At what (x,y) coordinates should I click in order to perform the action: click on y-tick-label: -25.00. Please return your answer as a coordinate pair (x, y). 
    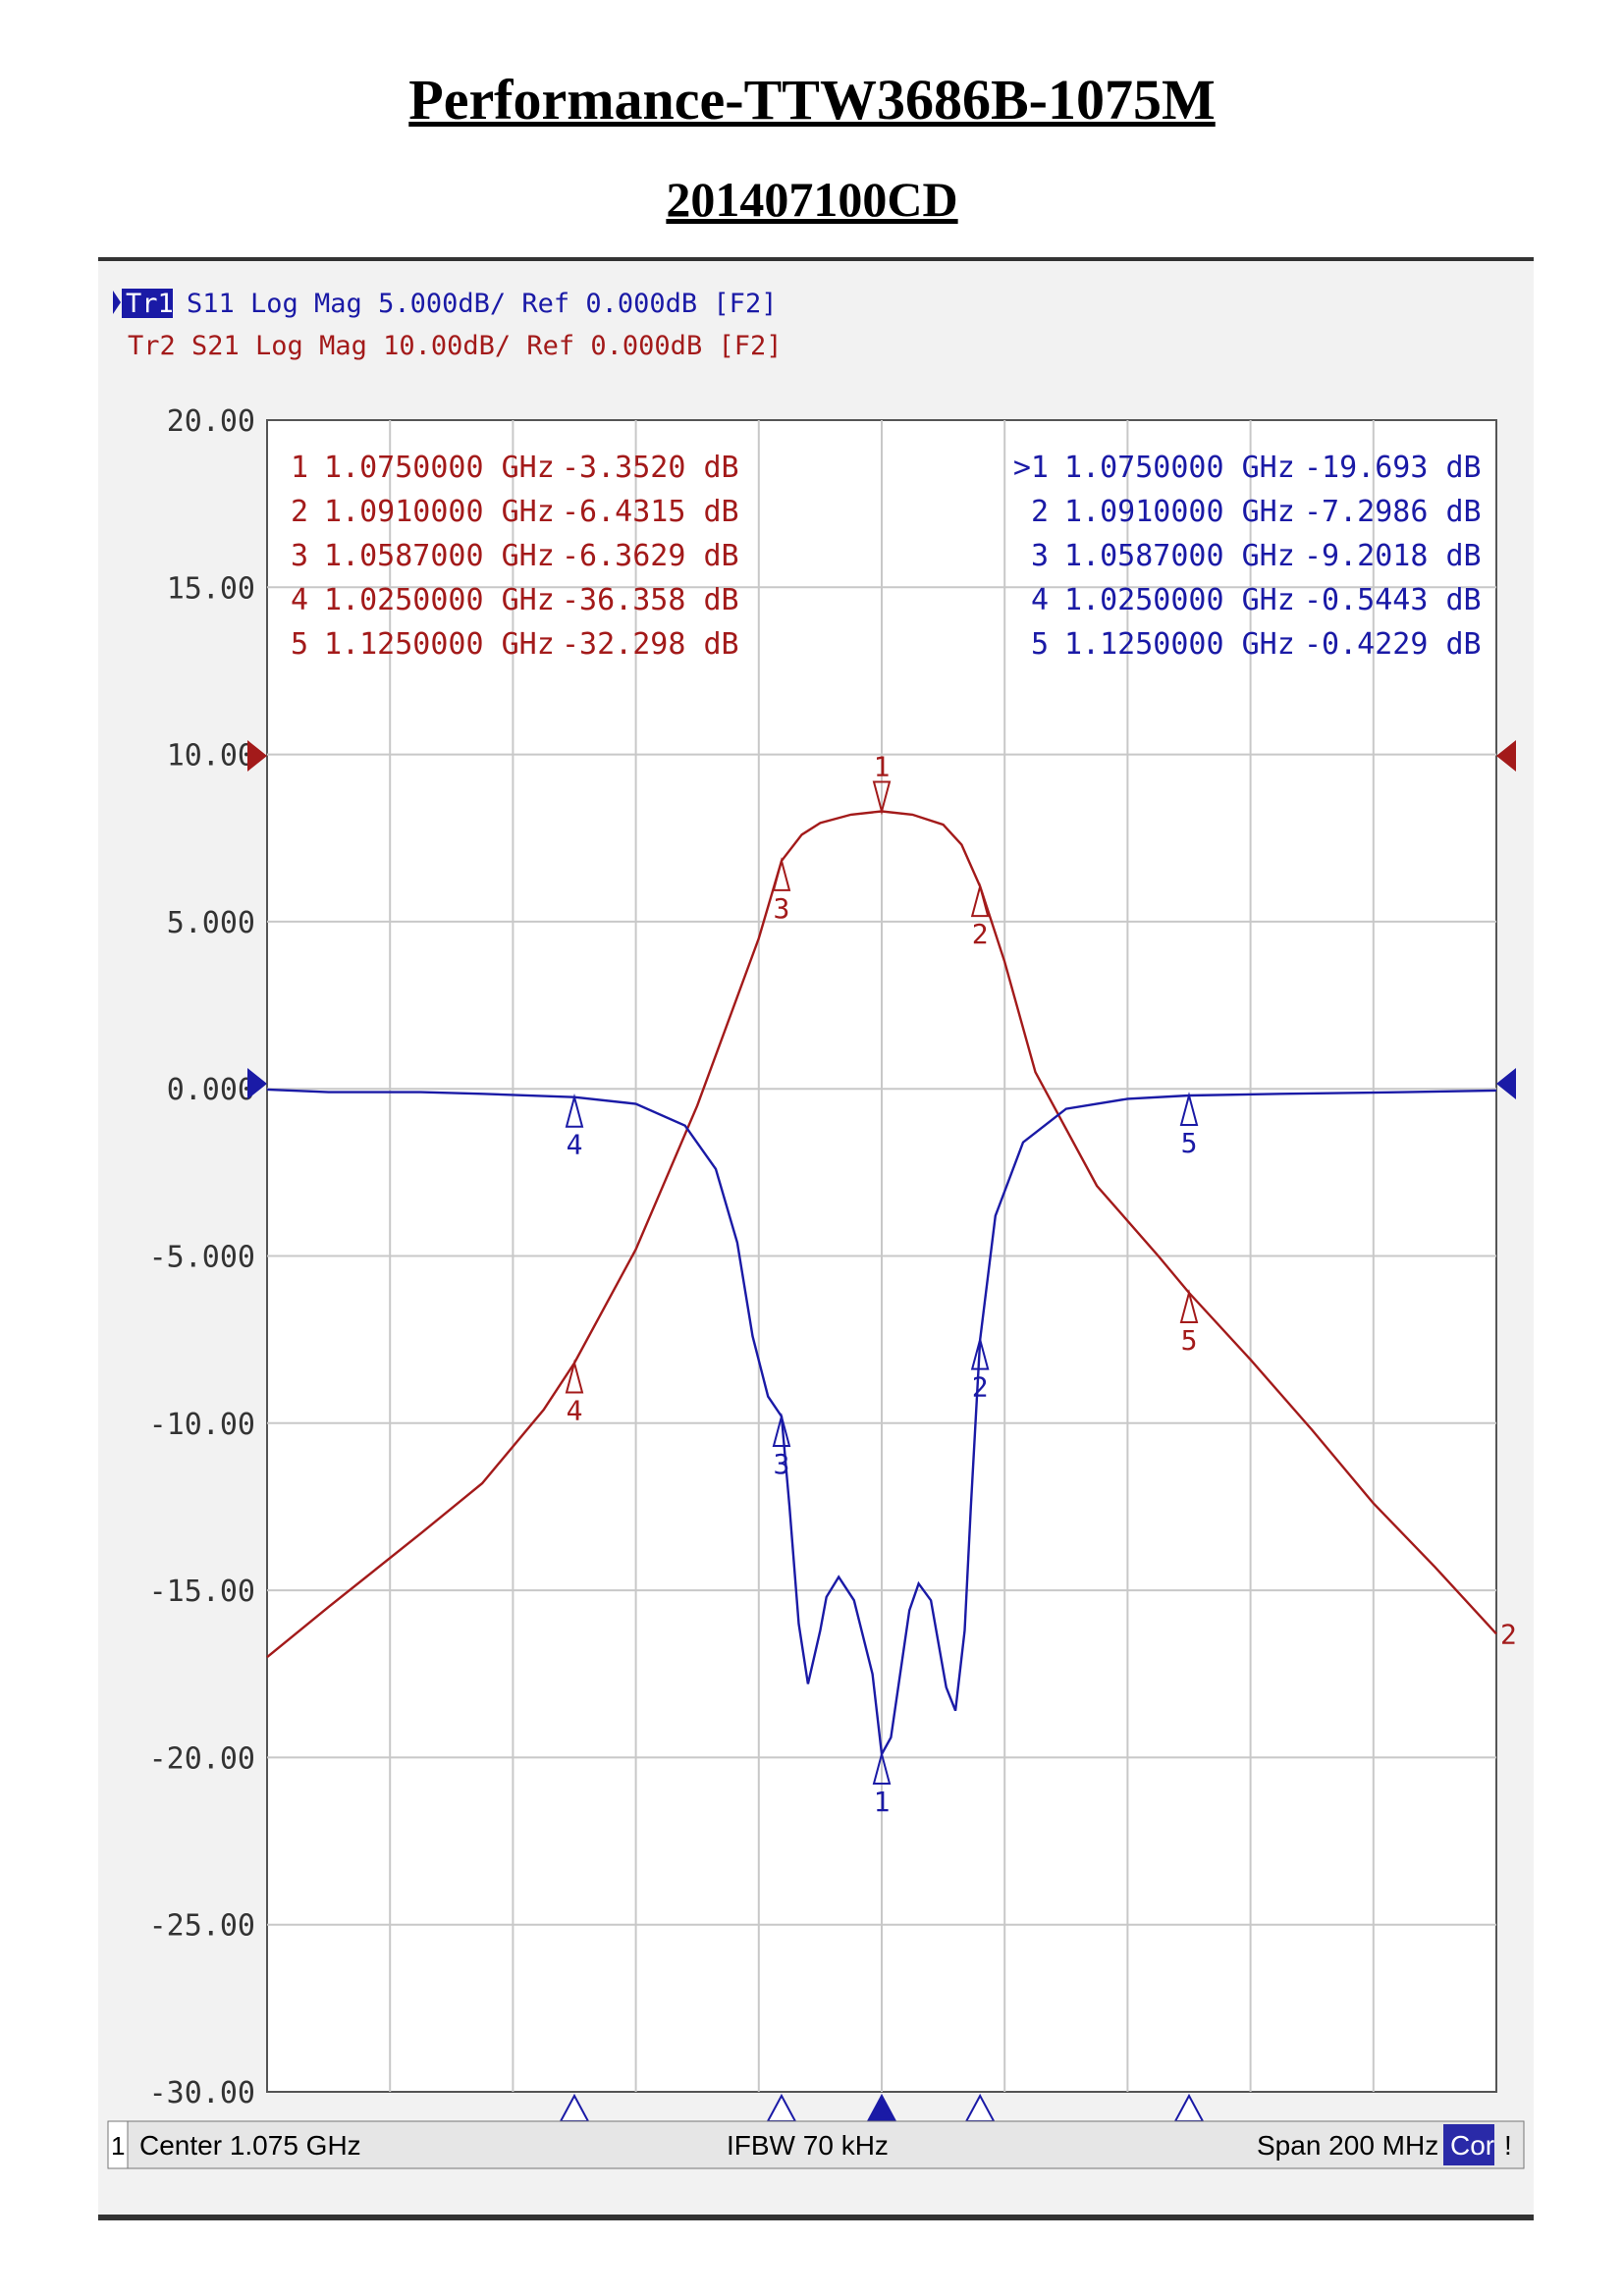
    Looking at the image, I should click on (202, 1926).